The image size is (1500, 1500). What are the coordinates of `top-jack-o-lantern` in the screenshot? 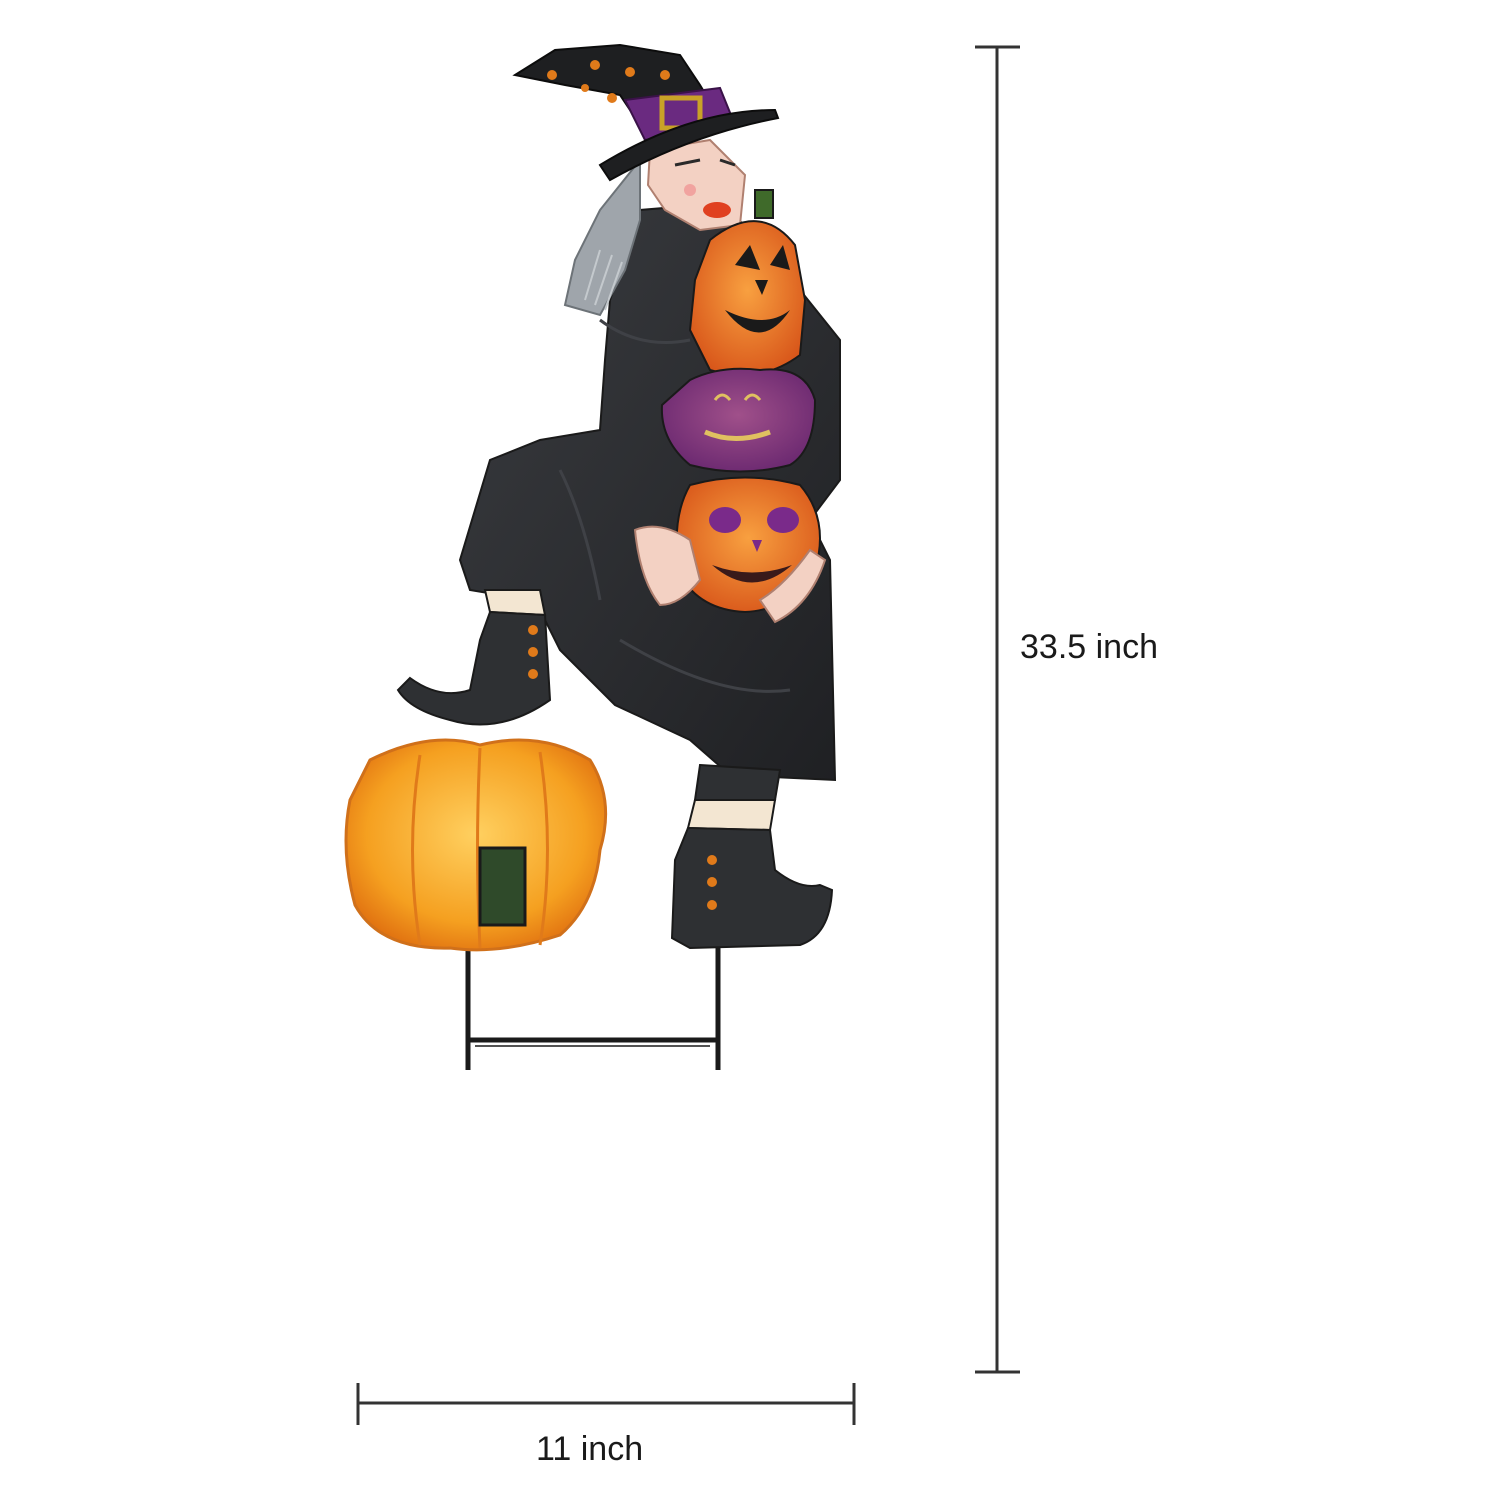 It's located at (747, 282).